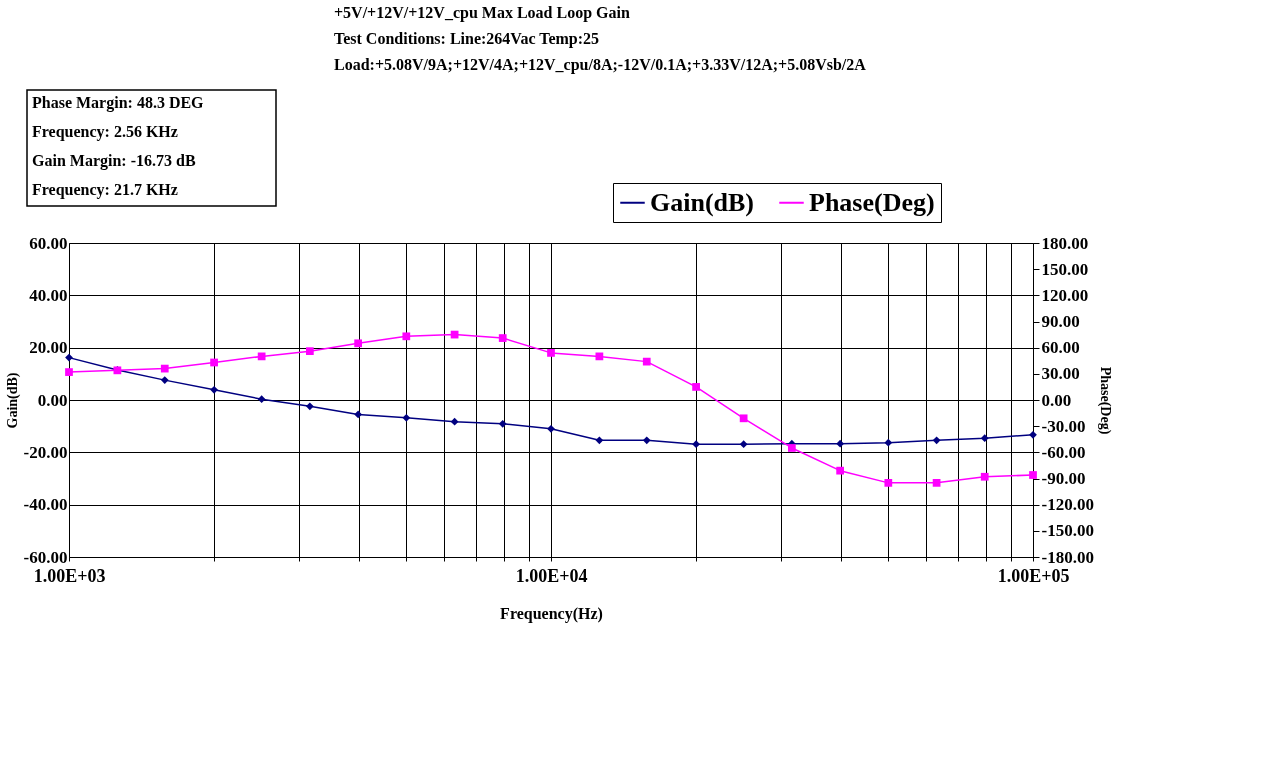  I want to click on y-tick-label: -60.00, so click(45, 557).